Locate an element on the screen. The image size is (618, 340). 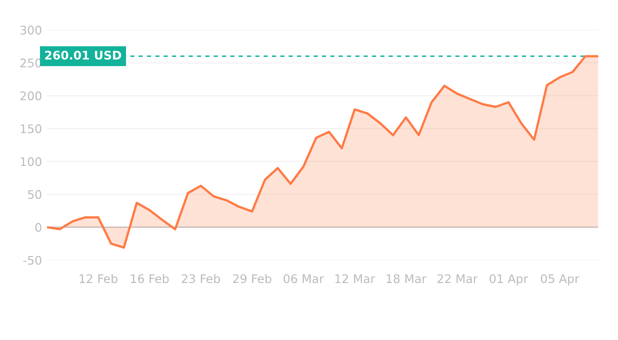
x-tick-label: 05 Apr is located at coordinates (560, 280).